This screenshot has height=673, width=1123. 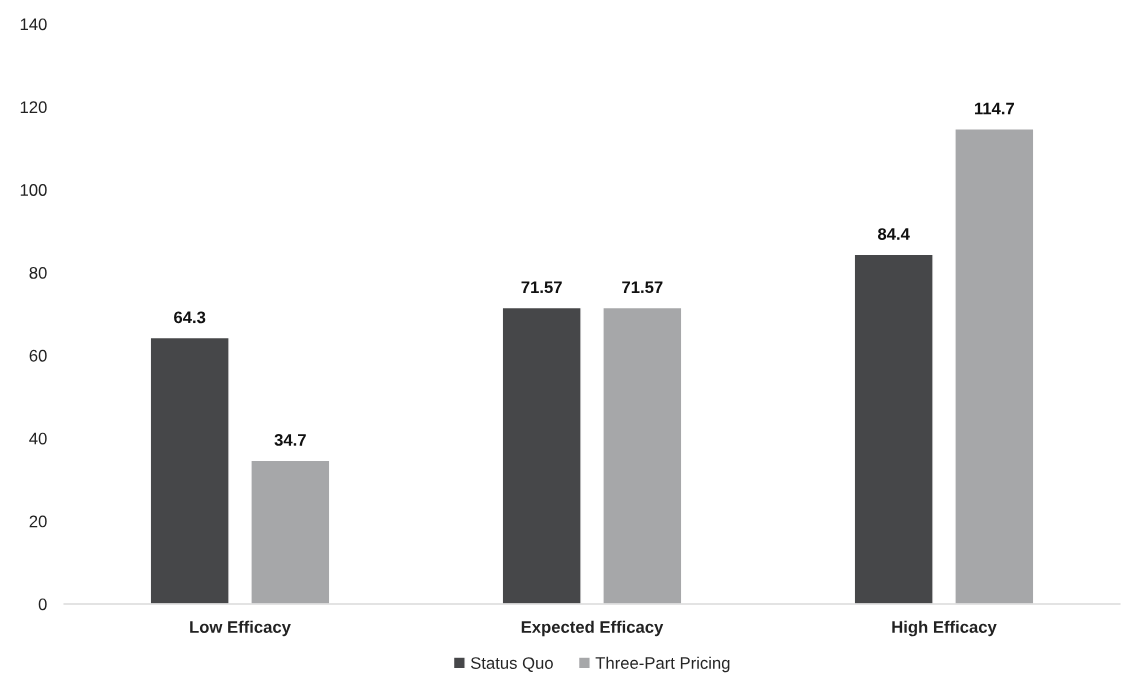 What do you see at coordinates (592, 628) in the screenshot?
I see `x-tick-label: Expected Efficacy` at bounding box center [592, 628].